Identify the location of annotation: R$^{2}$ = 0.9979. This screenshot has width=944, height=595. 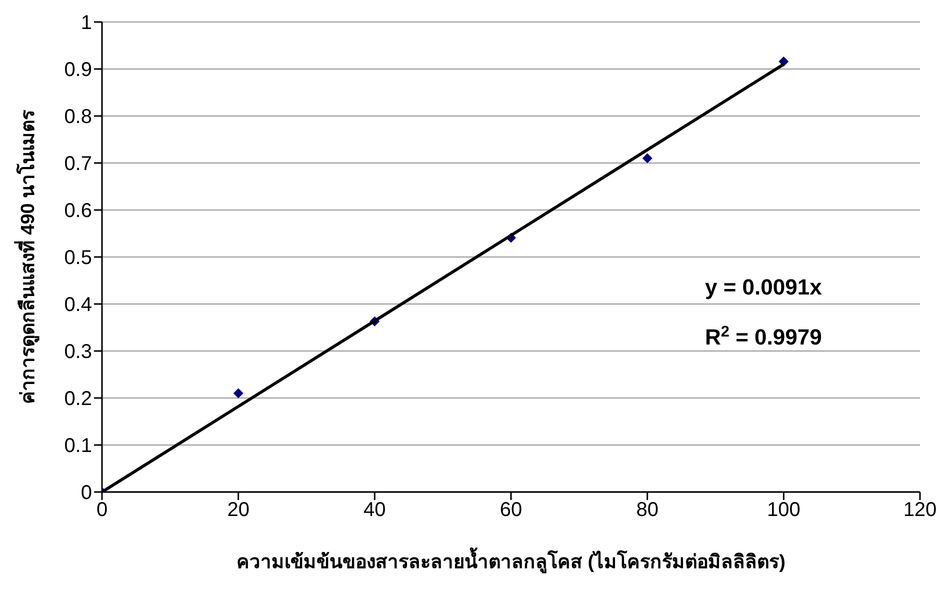
(763, 336).